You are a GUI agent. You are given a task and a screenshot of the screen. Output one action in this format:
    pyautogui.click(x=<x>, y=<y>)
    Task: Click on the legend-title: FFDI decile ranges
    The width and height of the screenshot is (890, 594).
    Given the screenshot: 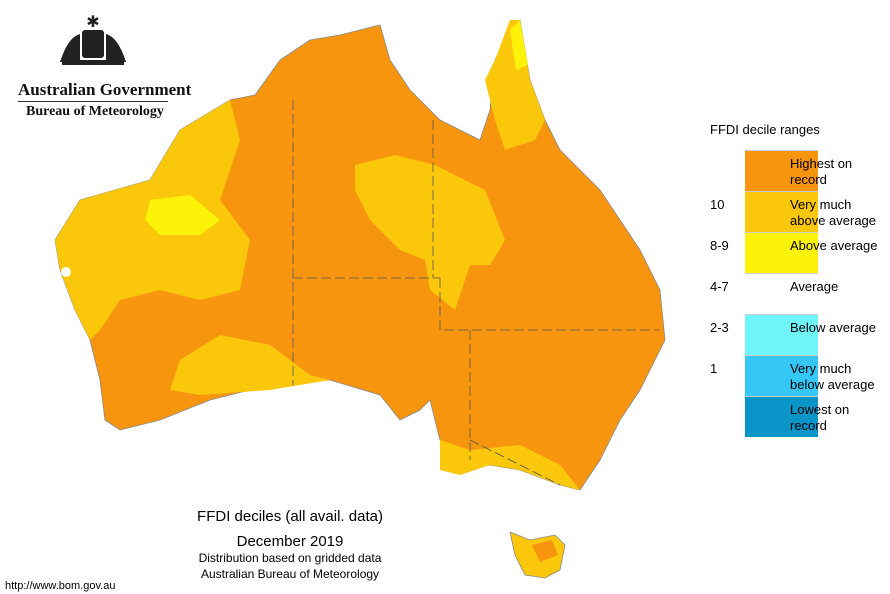 What is the action you would take?
    pyautogui.click(x=765, y=129)
    